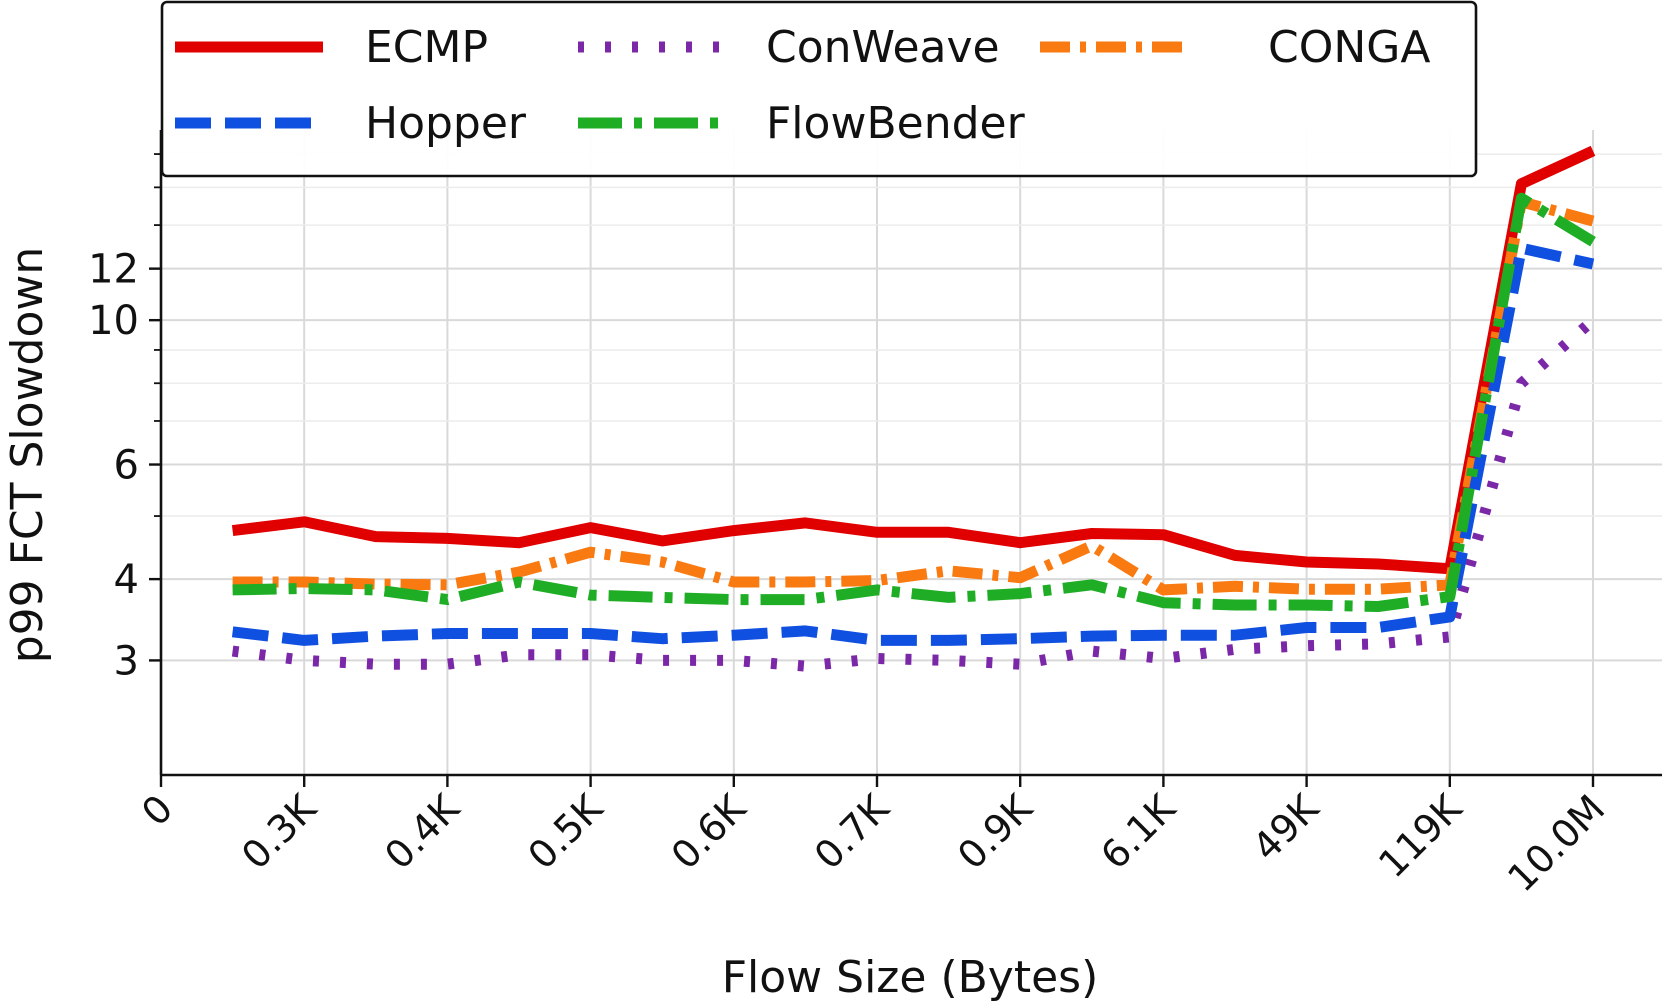 The height and width of the screenshot is (1005, 1662). I want to click on legend-label-conga: CONGA, so click(1349, 47).